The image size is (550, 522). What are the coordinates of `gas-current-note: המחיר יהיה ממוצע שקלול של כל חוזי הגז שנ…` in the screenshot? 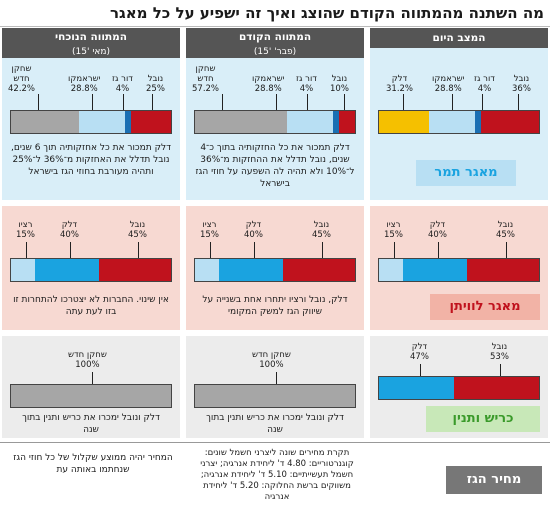 It's located at (93, 464).